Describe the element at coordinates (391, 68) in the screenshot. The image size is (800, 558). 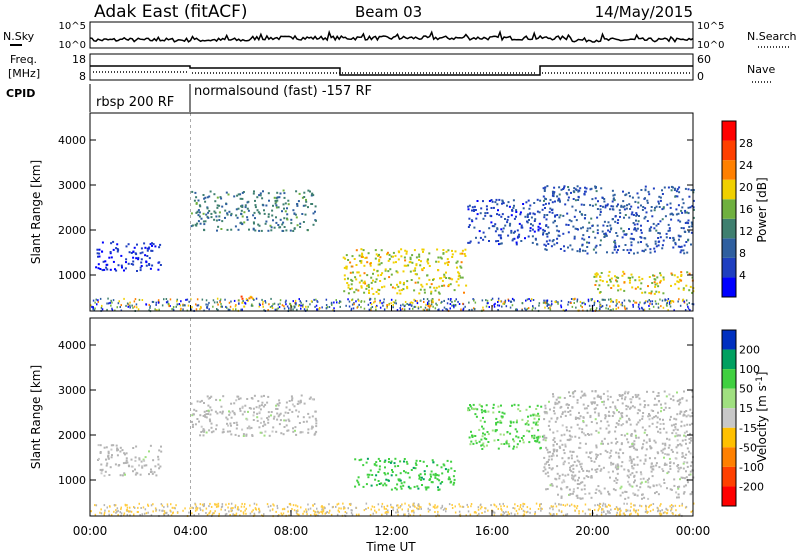
I see `freq-panel: Freq. [MHz] 18 8 60 0 Nave` at that location.